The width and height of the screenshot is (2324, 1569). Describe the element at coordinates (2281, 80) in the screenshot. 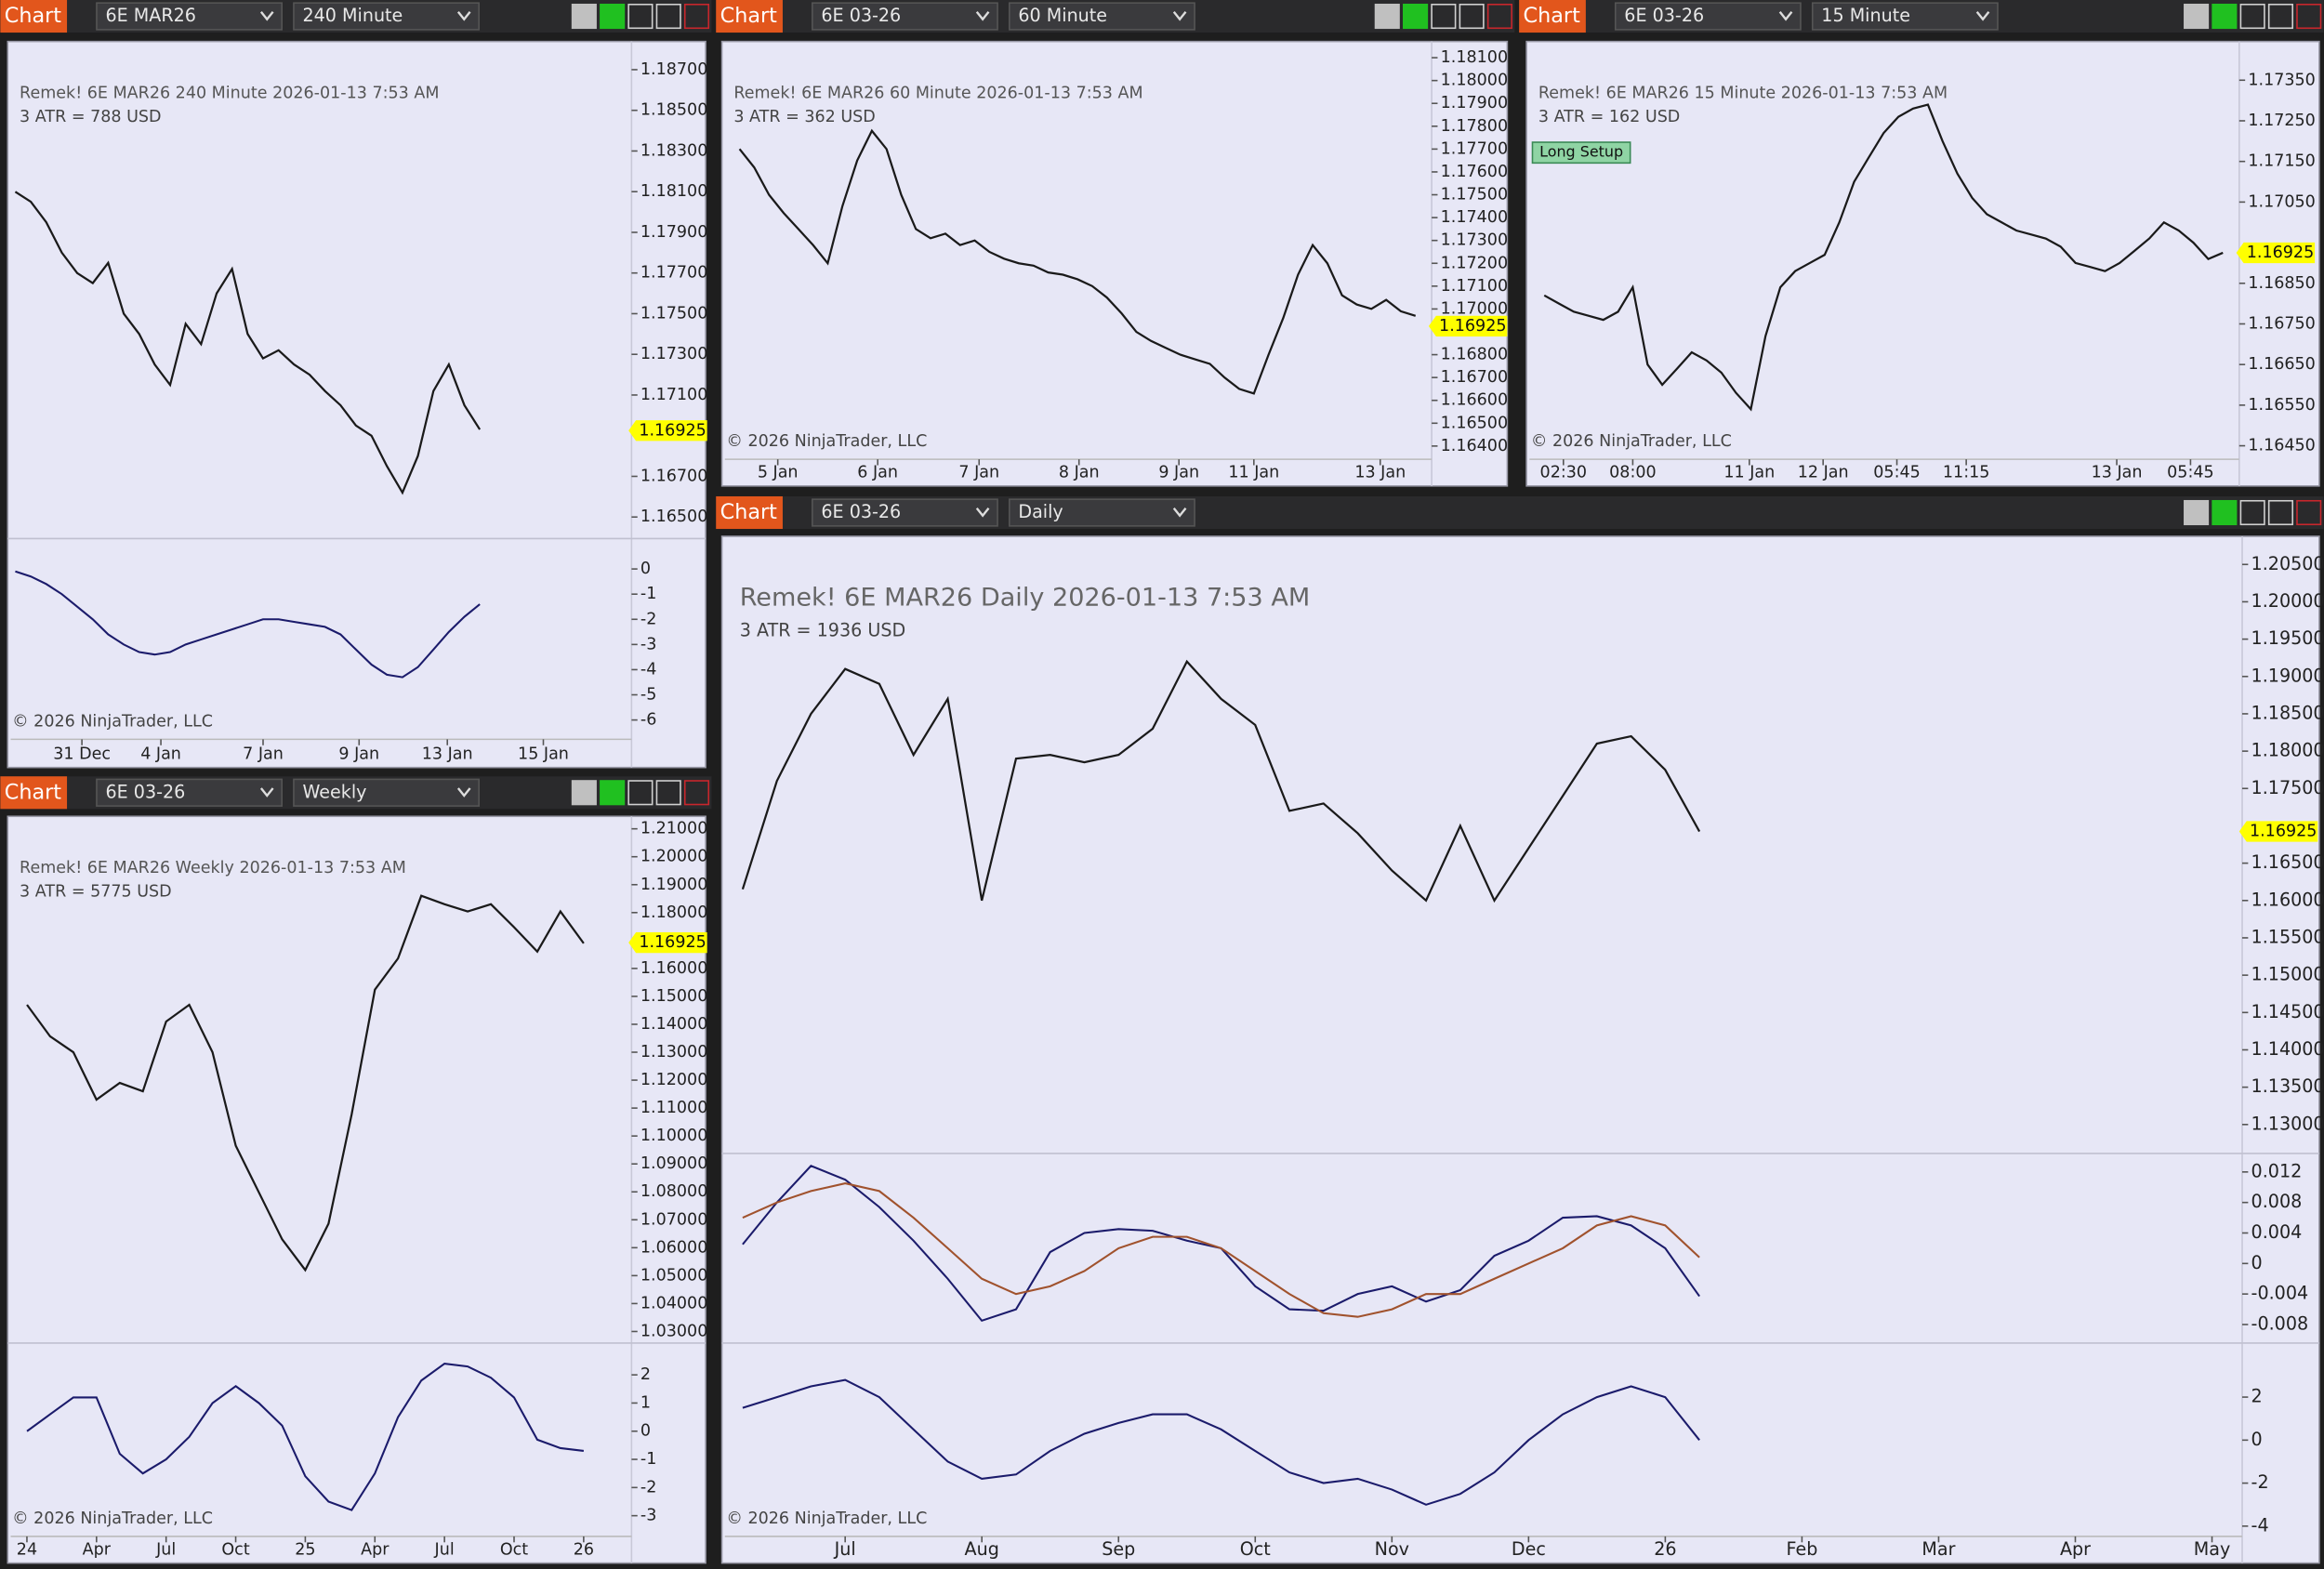

I see `y-tick-label: 1.17350` at that location.